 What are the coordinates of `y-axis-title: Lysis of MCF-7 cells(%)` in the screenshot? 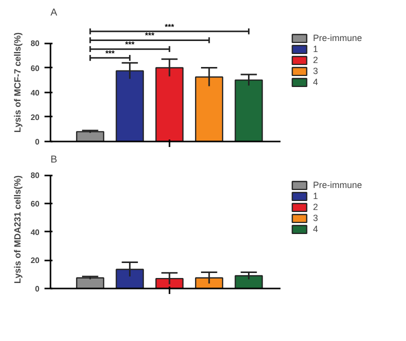 It's located at (17, 82).